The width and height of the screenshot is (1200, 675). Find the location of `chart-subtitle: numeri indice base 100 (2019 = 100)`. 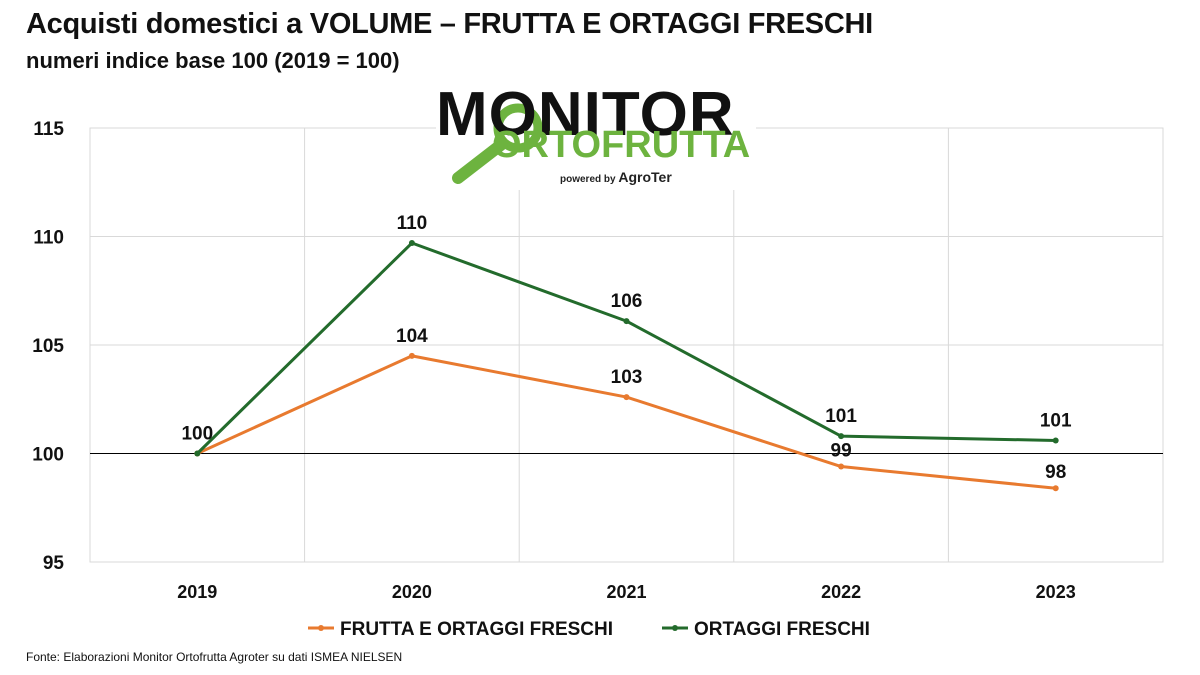

chart-subtitle: numeri indice base 100 (2019 = 100) is located at coordinates (213, 60).